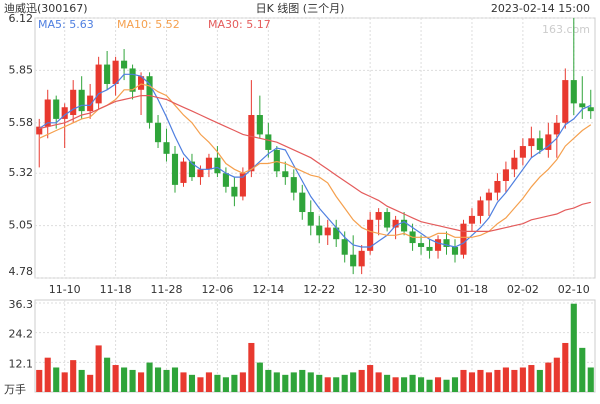  What do you see at coordinates (46, 8) in the screenshot?
I see `stock-name: 迪威迅(300167)` at bounding box center [46, 8].